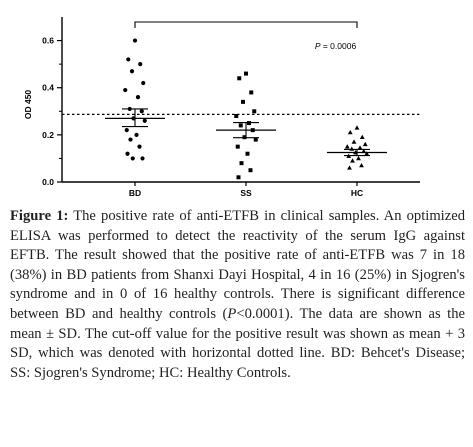  I want to click on y-tick-label: 0.4, so click(48, 88).